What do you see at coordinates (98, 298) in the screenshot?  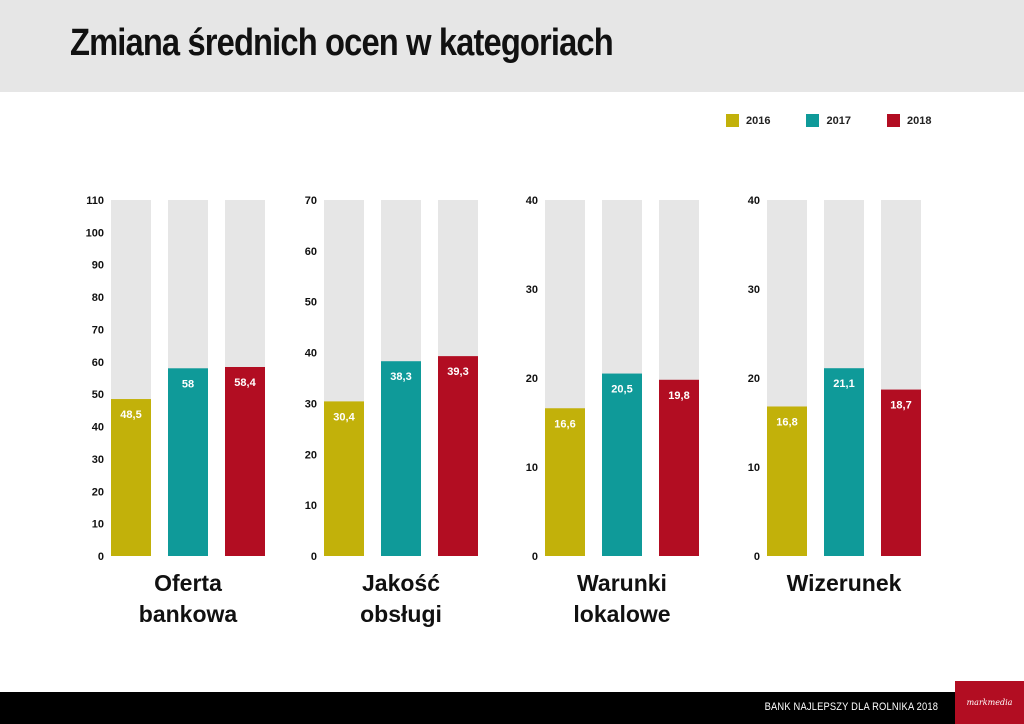 I see `y-tick-label: 80` at bounding box center [98, 298].